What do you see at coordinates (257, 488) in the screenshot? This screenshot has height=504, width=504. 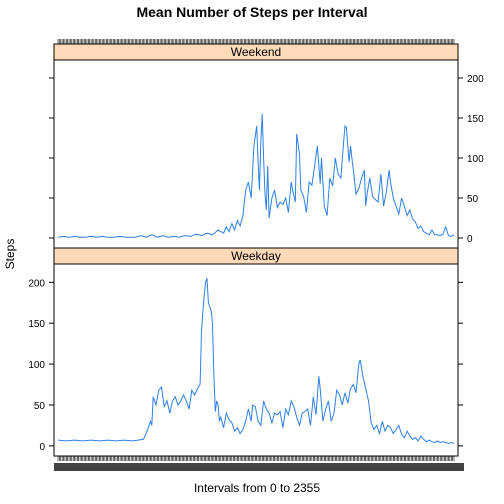 I see `x-axis-label: Intervals from 0 to 2355` at bounding box center [257, 488].